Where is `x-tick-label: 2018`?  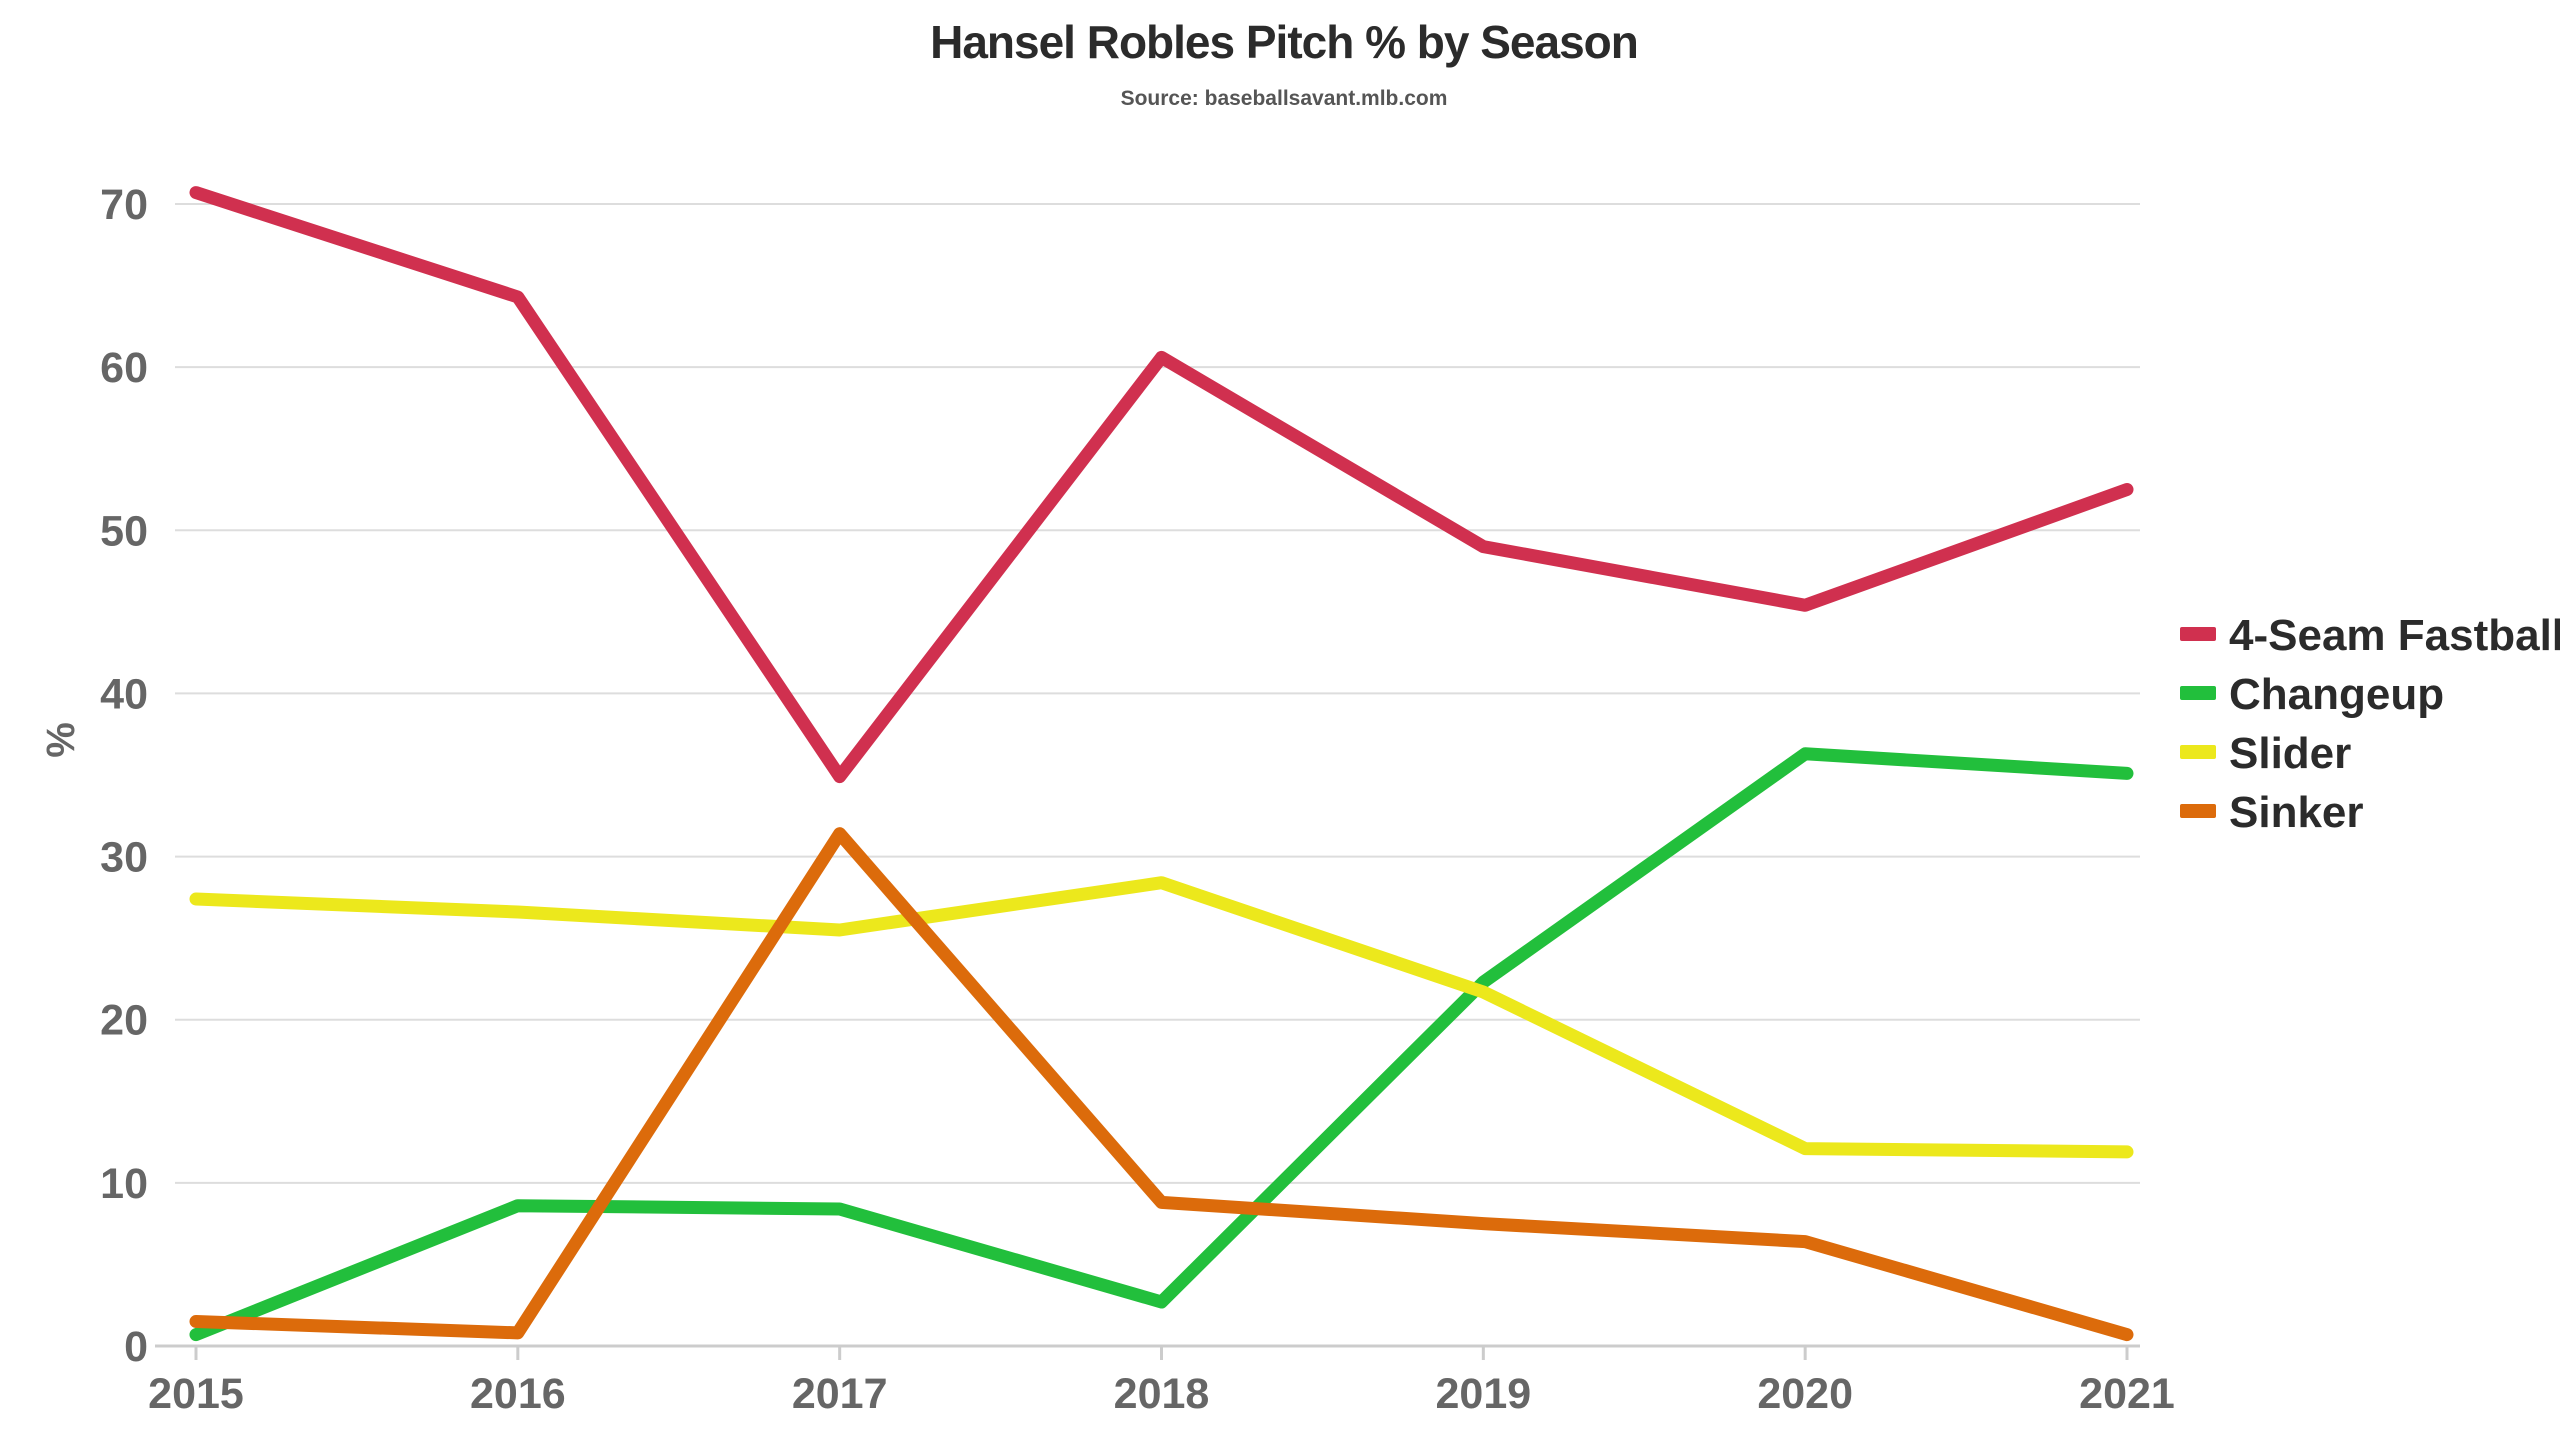
x-tick-label: 2018 is located at coordinates (1162, 1394).